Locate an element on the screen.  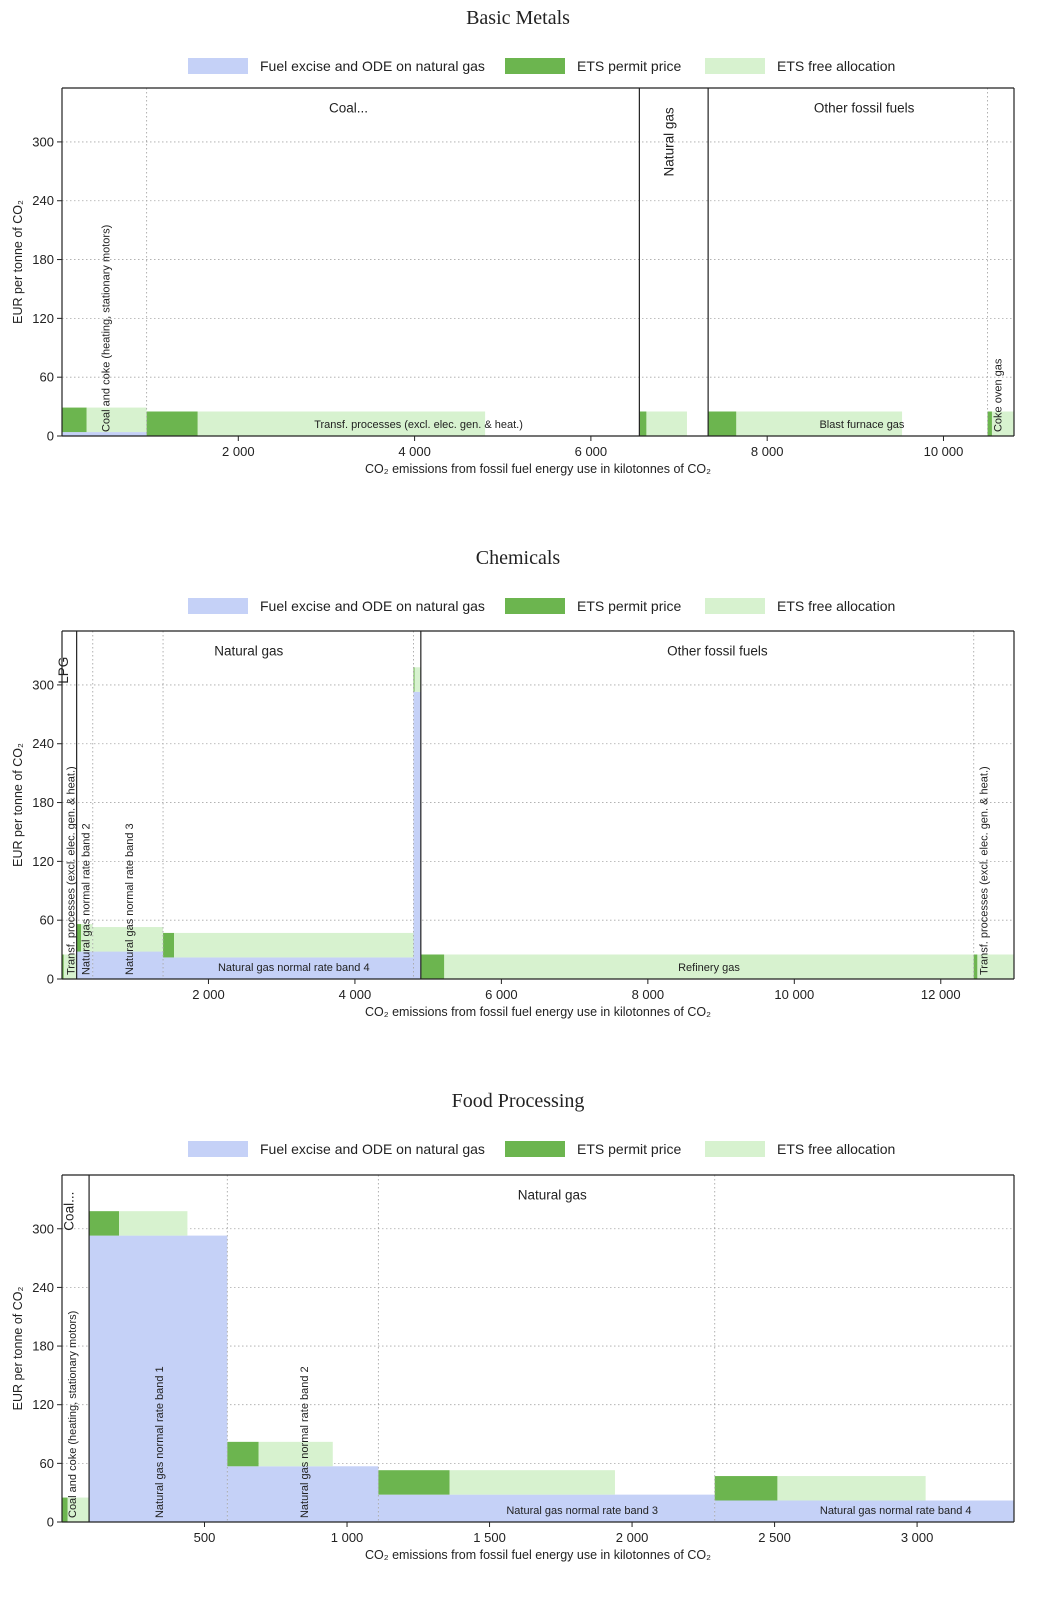
bar-group: Natural gas normal rate band 2 is located at coordinates (303, 1444).